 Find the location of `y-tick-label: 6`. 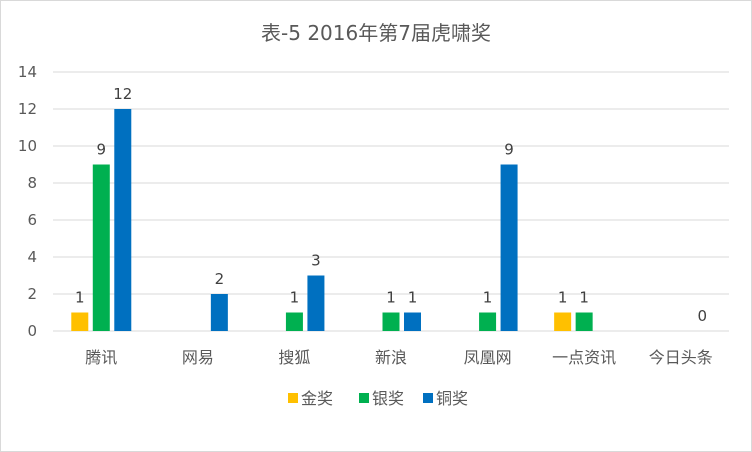

y-tick-label: 6 is located at coordinates (32, 220).